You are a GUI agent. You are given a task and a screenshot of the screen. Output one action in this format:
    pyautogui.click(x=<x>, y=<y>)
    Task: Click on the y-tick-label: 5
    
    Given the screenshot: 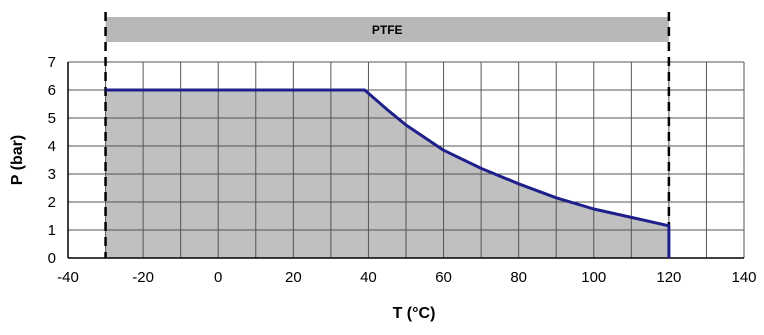 What is the action you would take?
    pyautogui.click(x=52, y=118)
    